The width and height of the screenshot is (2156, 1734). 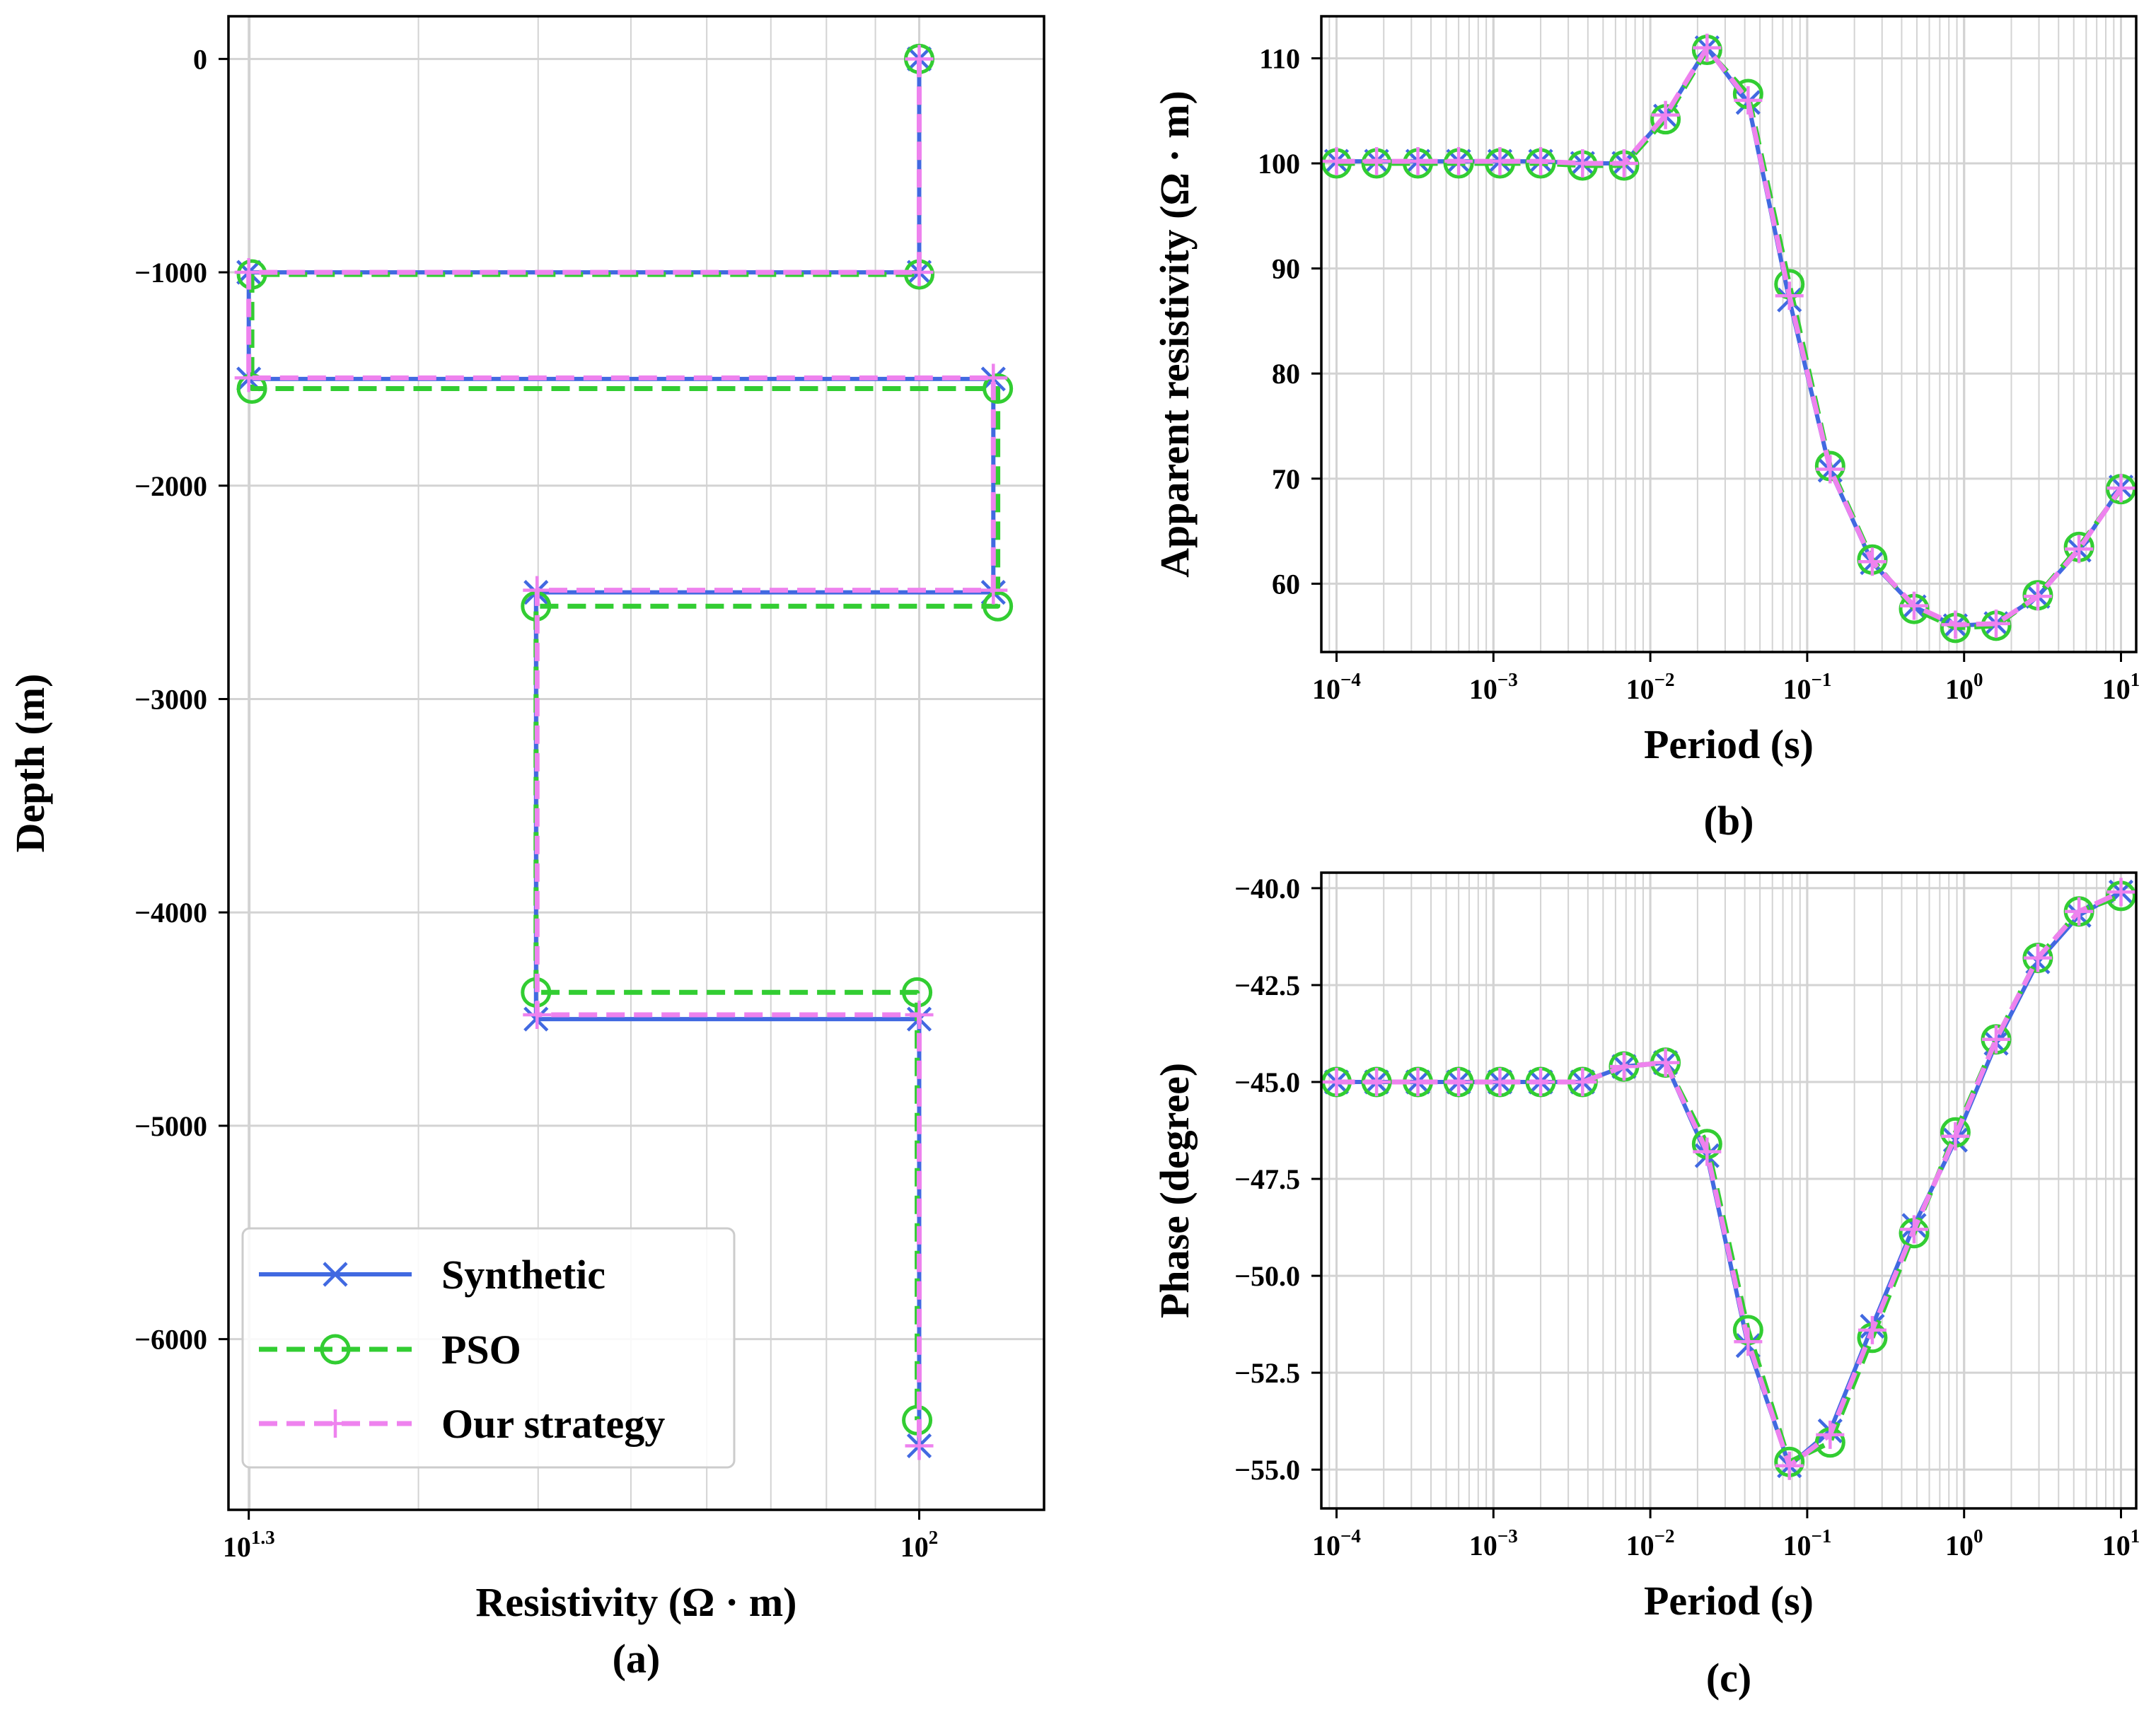 I want to click on y-tick-label: −4000, so click(x=170, y=913).